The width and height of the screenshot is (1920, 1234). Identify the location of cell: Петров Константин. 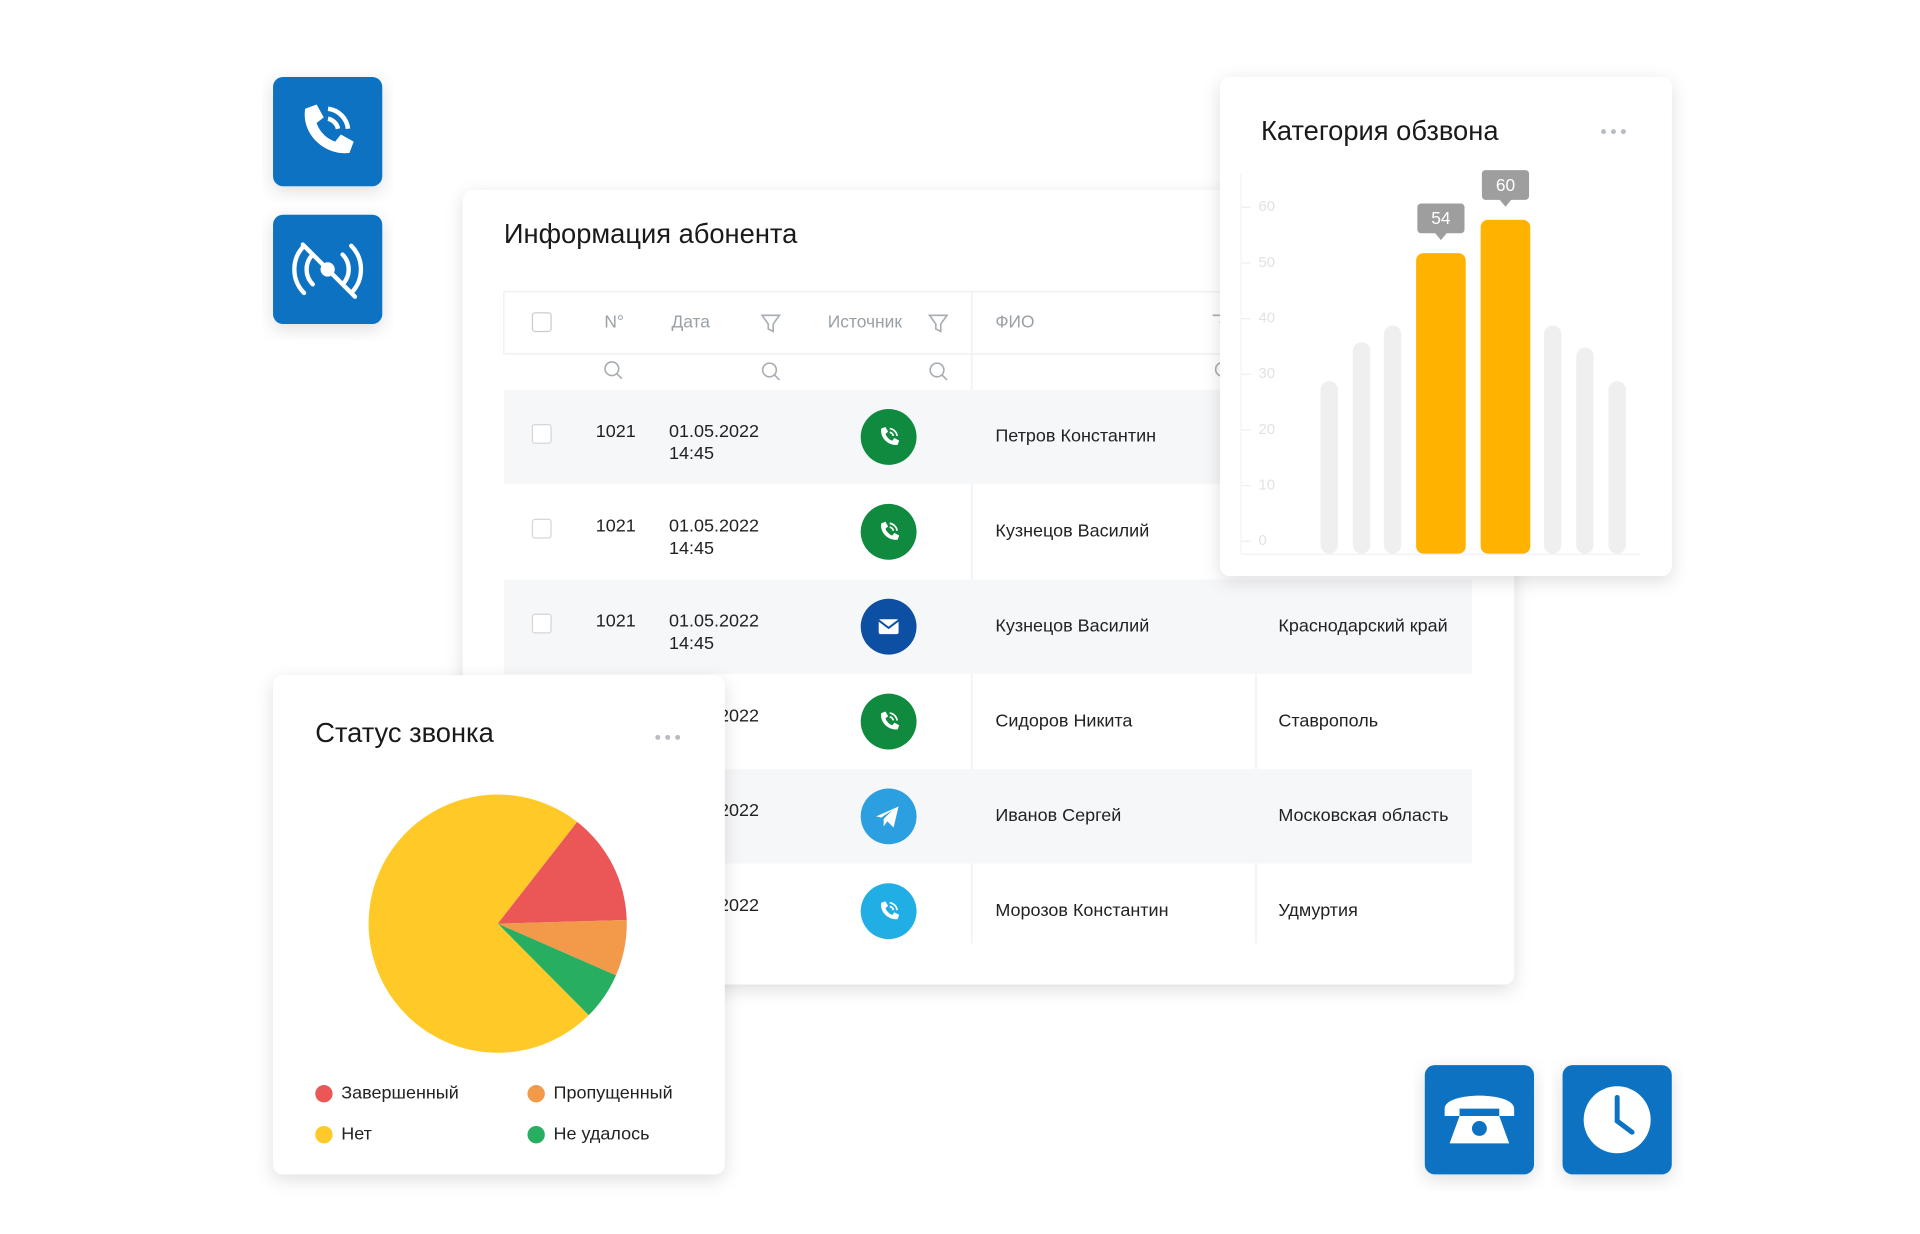
(1075, 436).